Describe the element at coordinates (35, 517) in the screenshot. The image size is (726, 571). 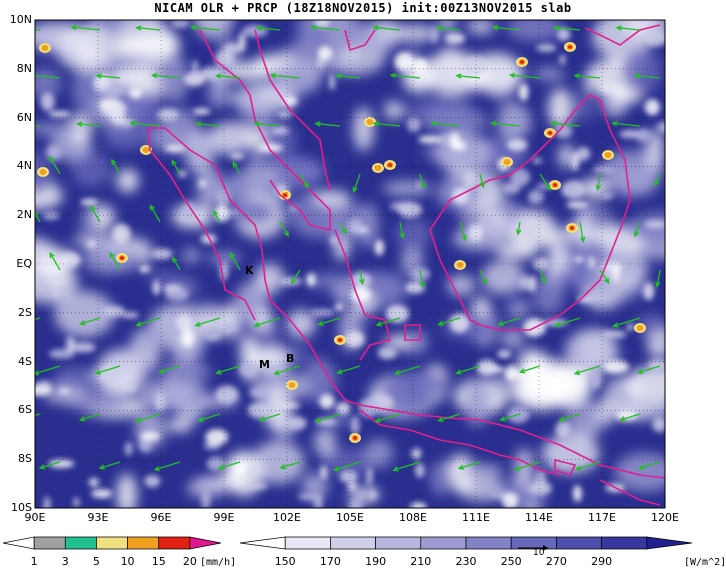
I see `x-tick-label: 90E` at that location.